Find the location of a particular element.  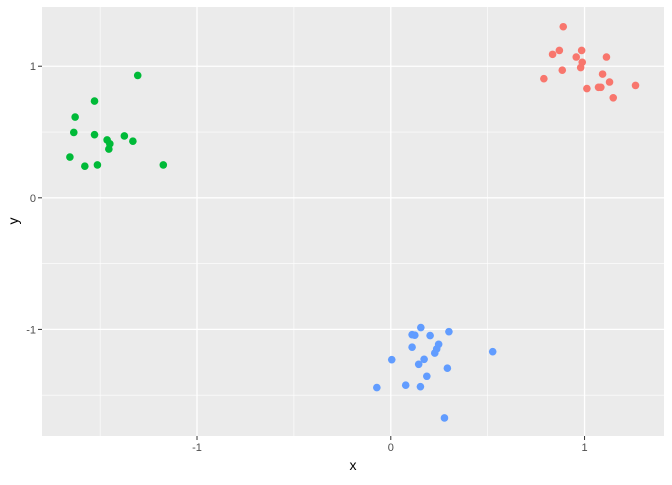

x-tick-label: -1 is located at coordinates (197, 448).